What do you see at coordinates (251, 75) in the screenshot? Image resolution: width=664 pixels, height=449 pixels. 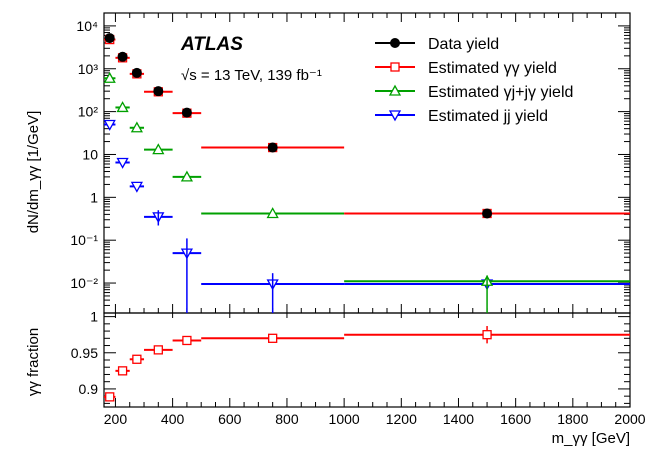 I see `energy-label: √s = 13 TeV, 139 fb⁻¹` at bounding box center [251, 75].